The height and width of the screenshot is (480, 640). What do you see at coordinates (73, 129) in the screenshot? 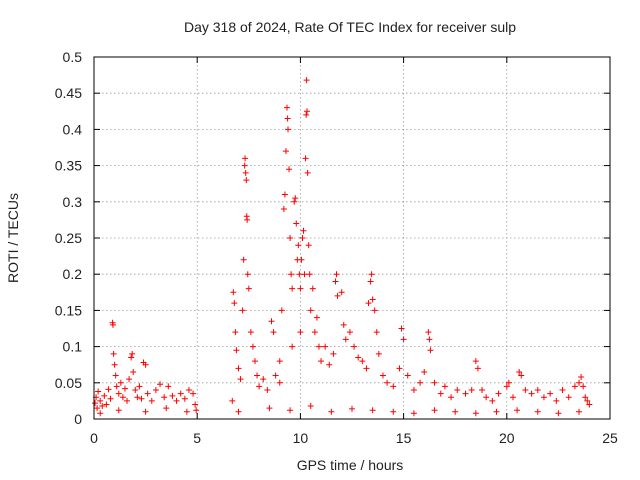
I see `y-tick-label: 0.4` at bounding box center [73, 129].